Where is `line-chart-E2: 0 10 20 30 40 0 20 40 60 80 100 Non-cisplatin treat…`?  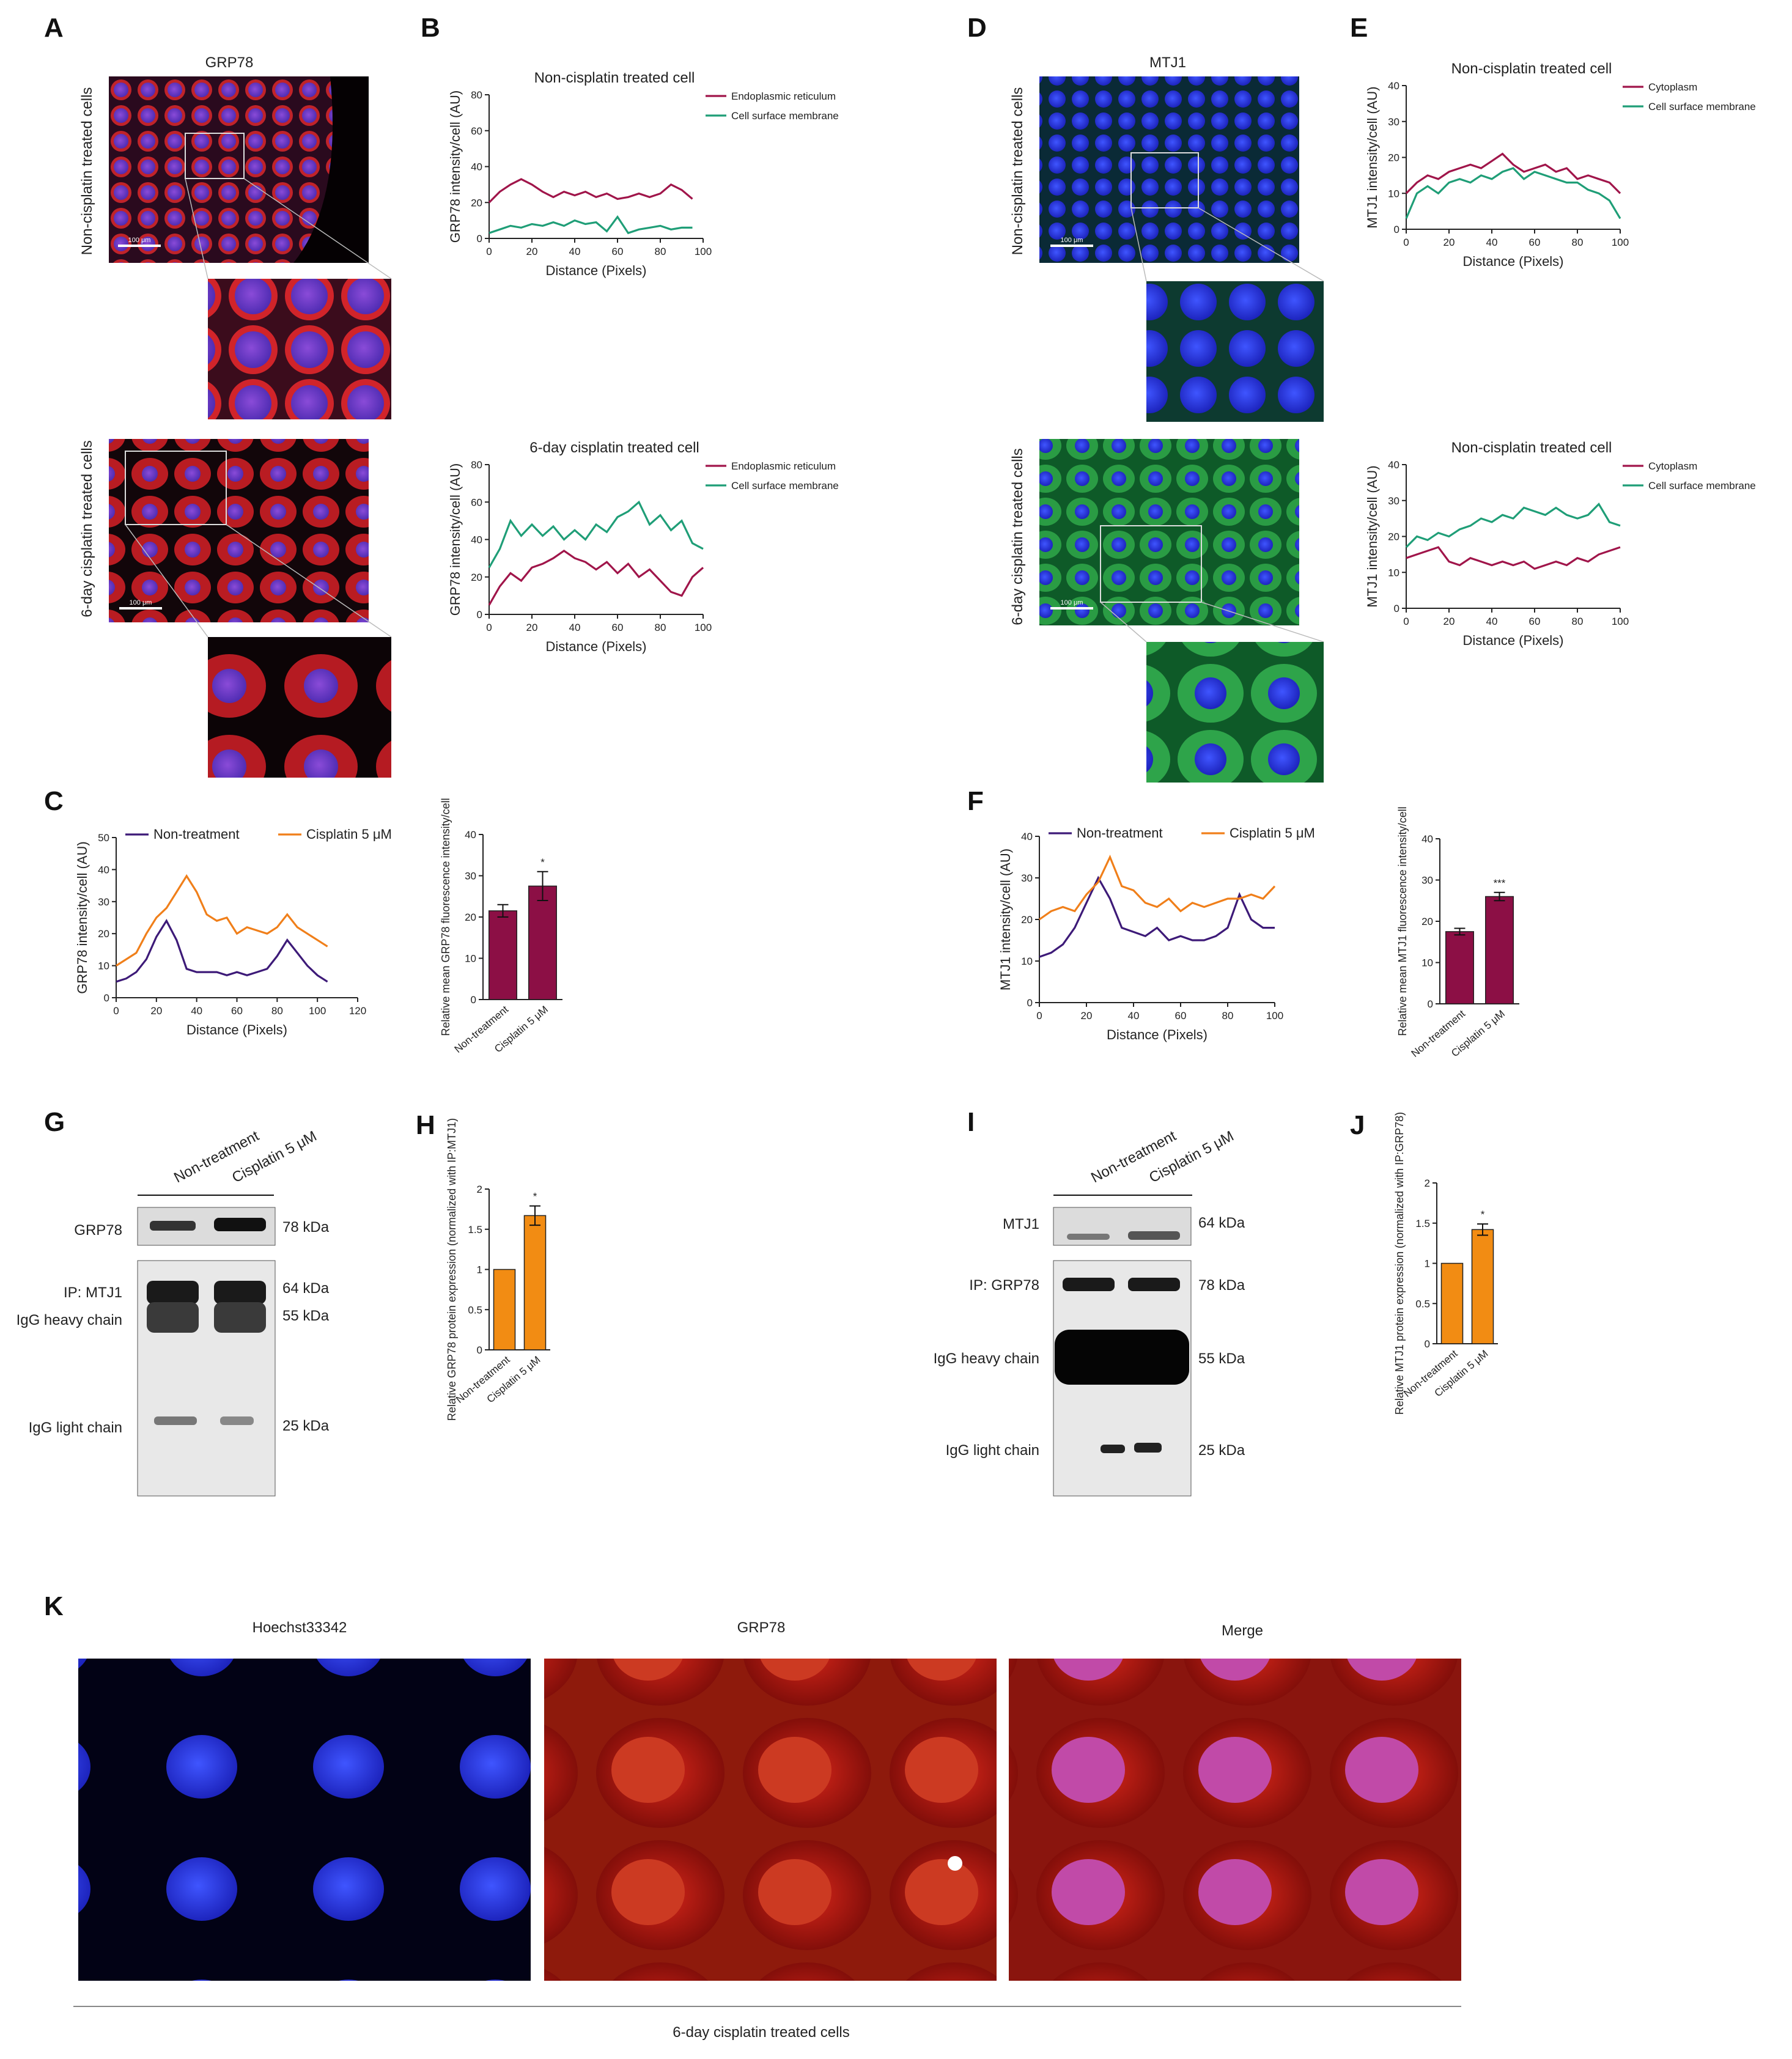
line-chart-E2: 0 10 20 30 40 0 20 40 60 80 100 Non-cisplatin treat… is located at coordinates (1560, 544).